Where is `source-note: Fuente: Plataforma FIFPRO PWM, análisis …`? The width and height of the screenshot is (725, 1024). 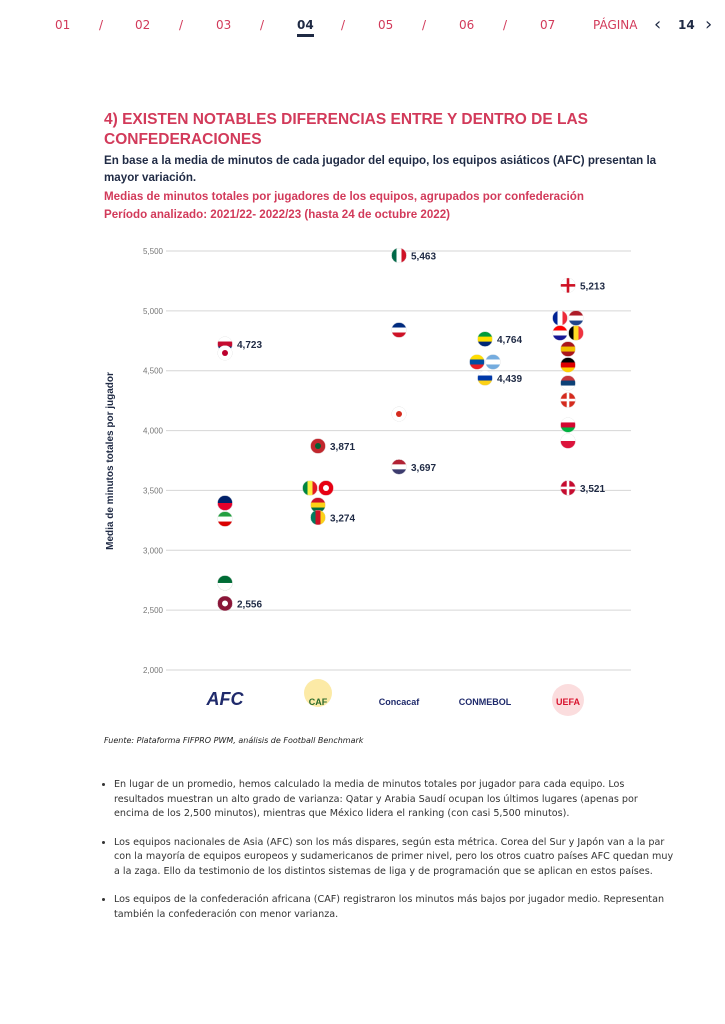
source-note: Fuente: Plataforma FIFPRO PWM, análisis … is located at coordinates (234, 740).